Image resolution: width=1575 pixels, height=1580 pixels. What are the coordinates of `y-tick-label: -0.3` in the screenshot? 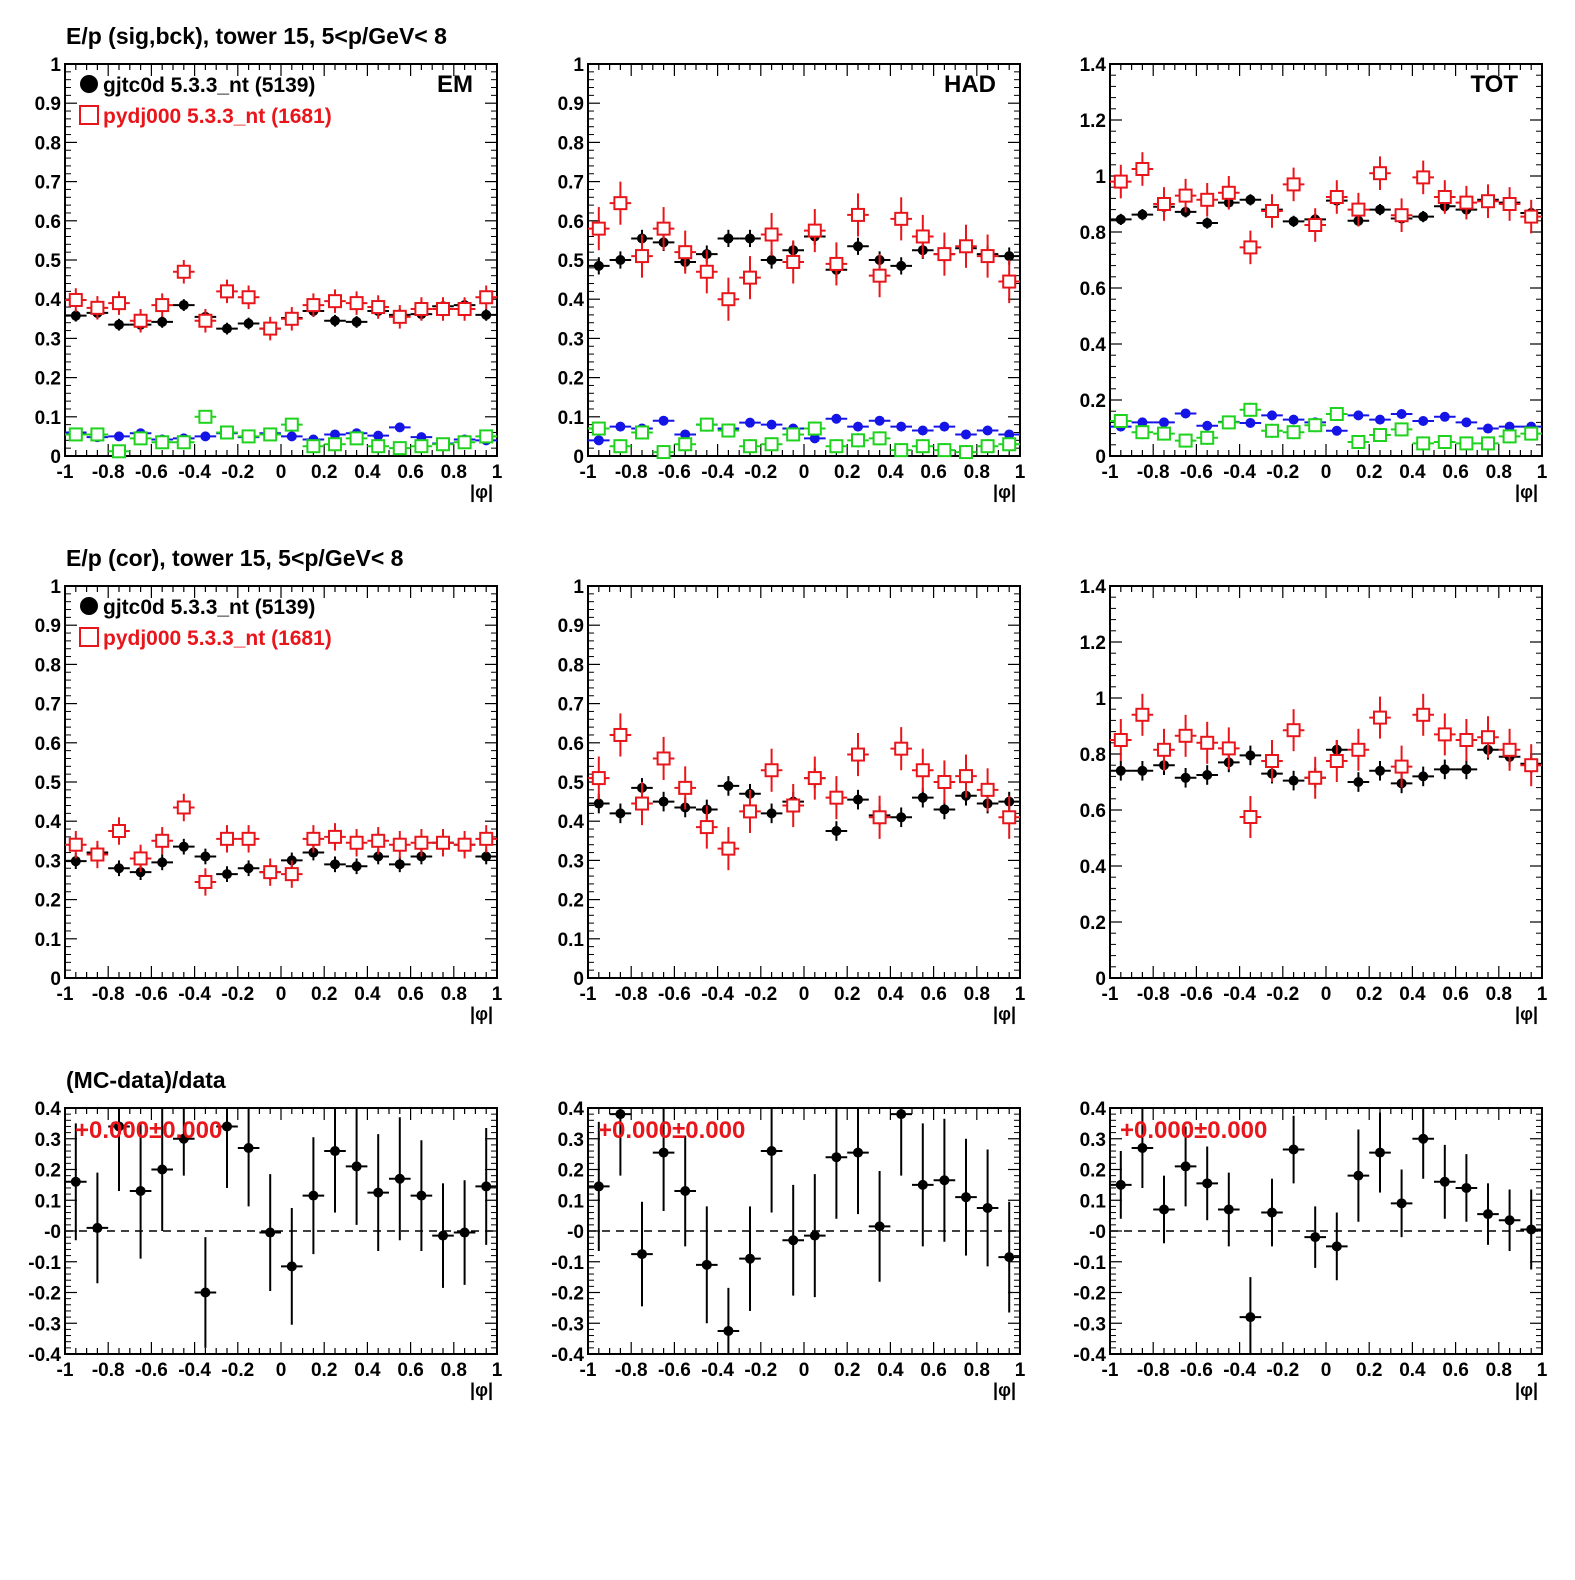 It's located at (567, 1324).